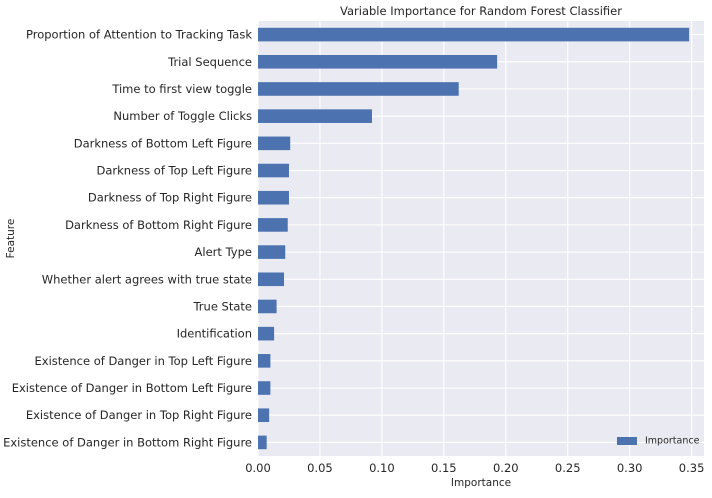 The height and width of the screenshot is (498, 712). I want to click on y-tick-label: Trial Sequence, so click(209, 62).